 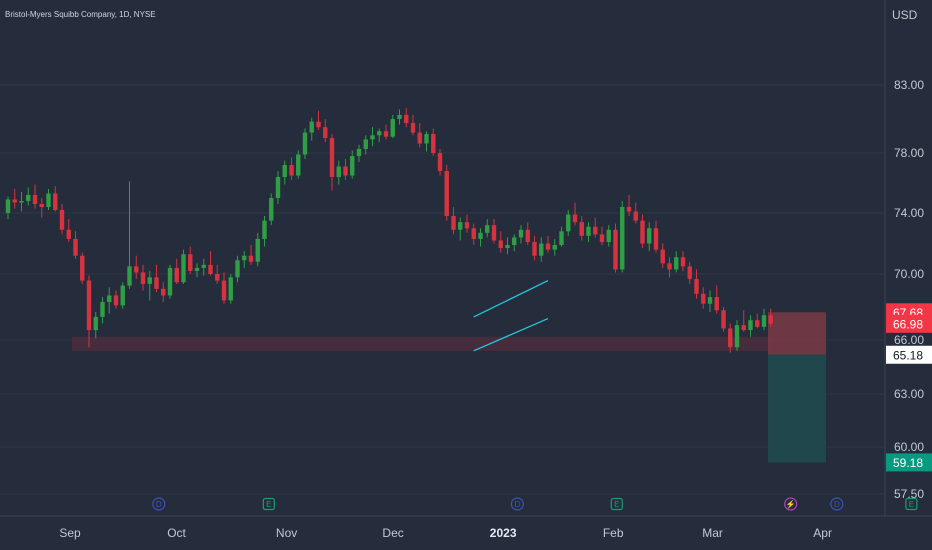 What do you see at coordinates (905, 15) in the screenshot?
I see `currency-label: USD` at bounding box center [905, 15].